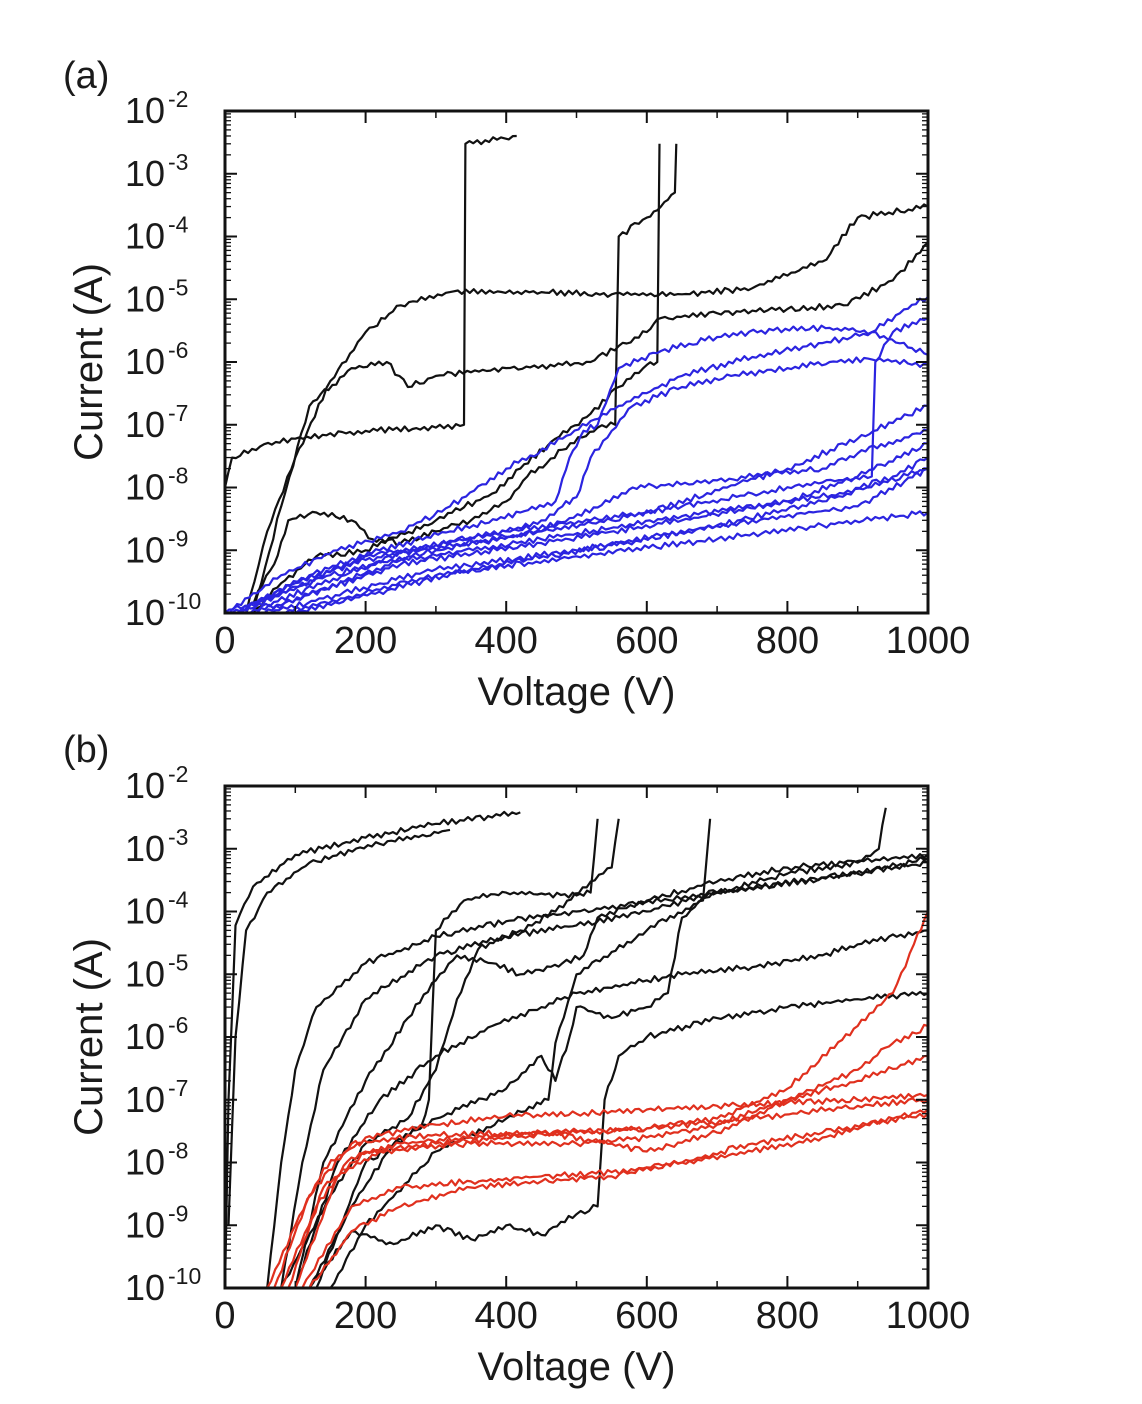  What do you see at coordinates (86, 750) in the screenshot?
I see `panel-label: (b)` at bounding box center [86, 750].